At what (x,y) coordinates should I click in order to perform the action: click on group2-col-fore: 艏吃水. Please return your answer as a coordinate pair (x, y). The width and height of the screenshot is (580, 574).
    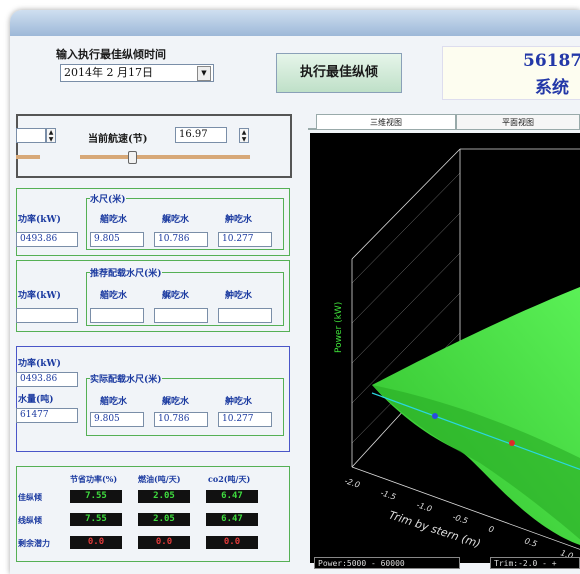
    Looking at the image, I should click on (114, 296).